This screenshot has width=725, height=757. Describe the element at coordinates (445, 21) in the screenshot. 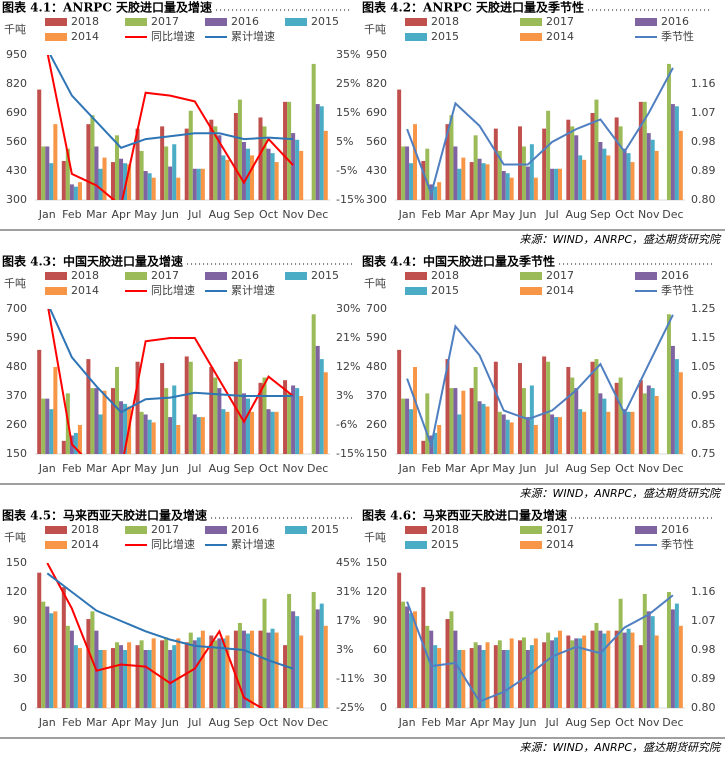

I see `legend-label: 2018` at that location.